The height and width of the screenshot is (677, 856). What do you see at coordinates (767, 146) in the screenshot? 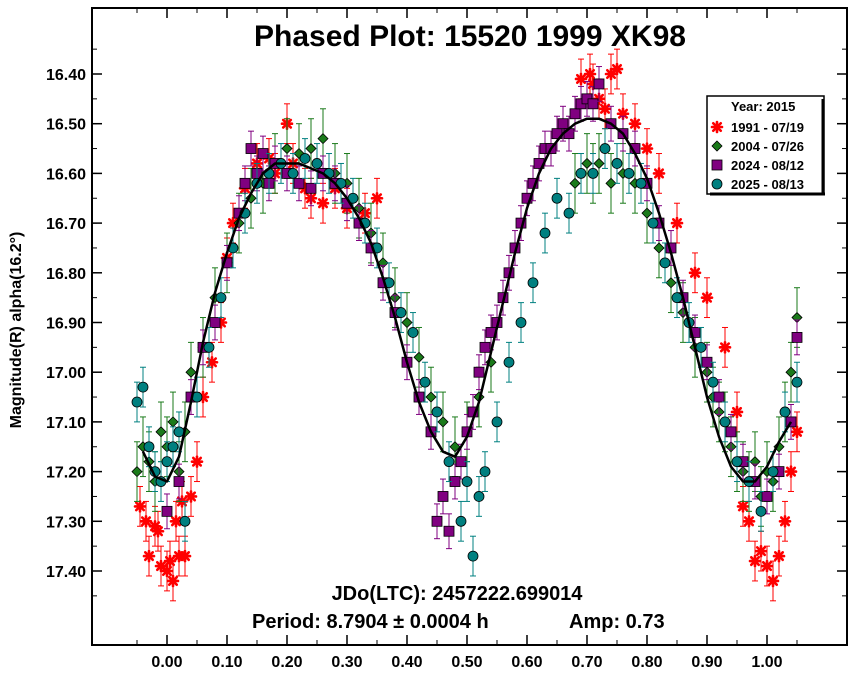
I see `legend-label: 2004 - 07/26` at bounding box center [767, 146].